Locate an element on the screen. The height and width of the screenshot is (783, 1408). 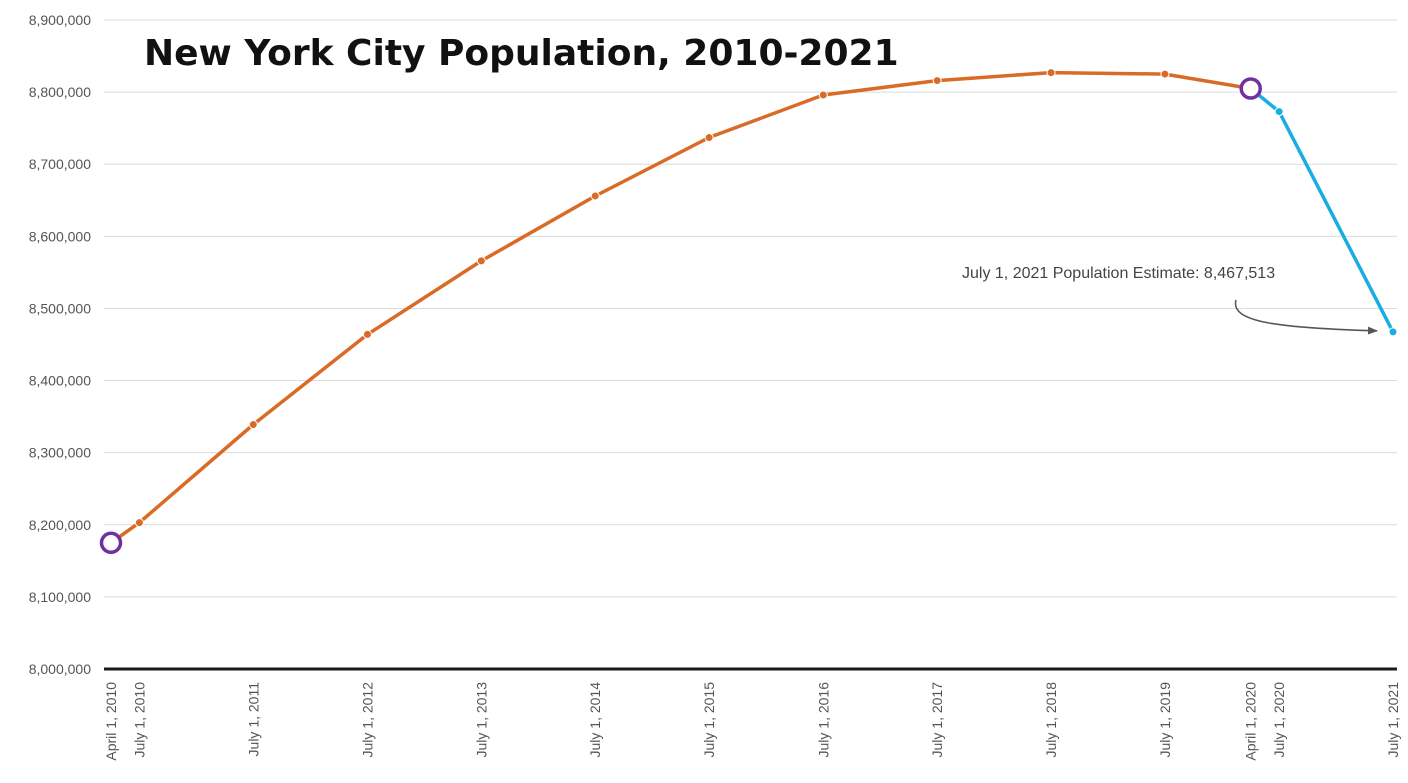
x-tick-label: July 1, 2021 is located at coordinates (1393, 720).